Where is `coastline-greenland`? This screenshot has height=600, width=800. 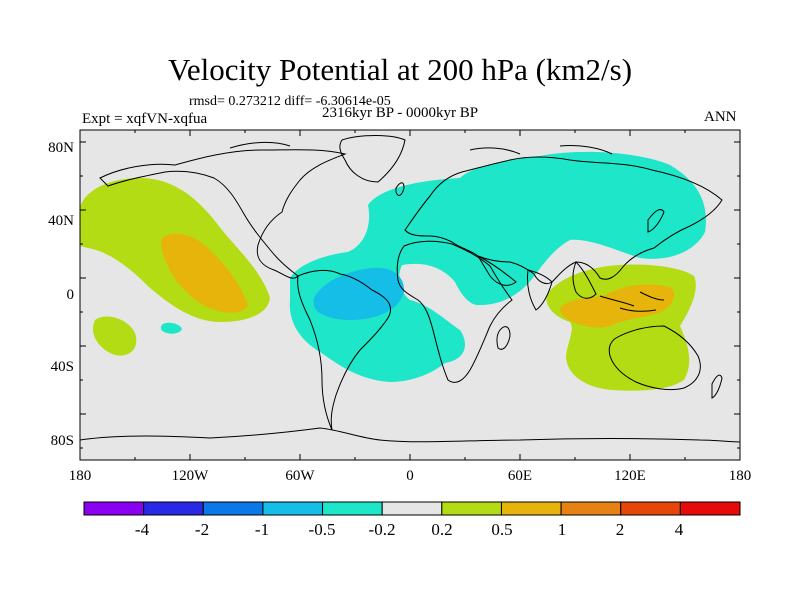
coastline-greenland is located at coordinates (372, 159).